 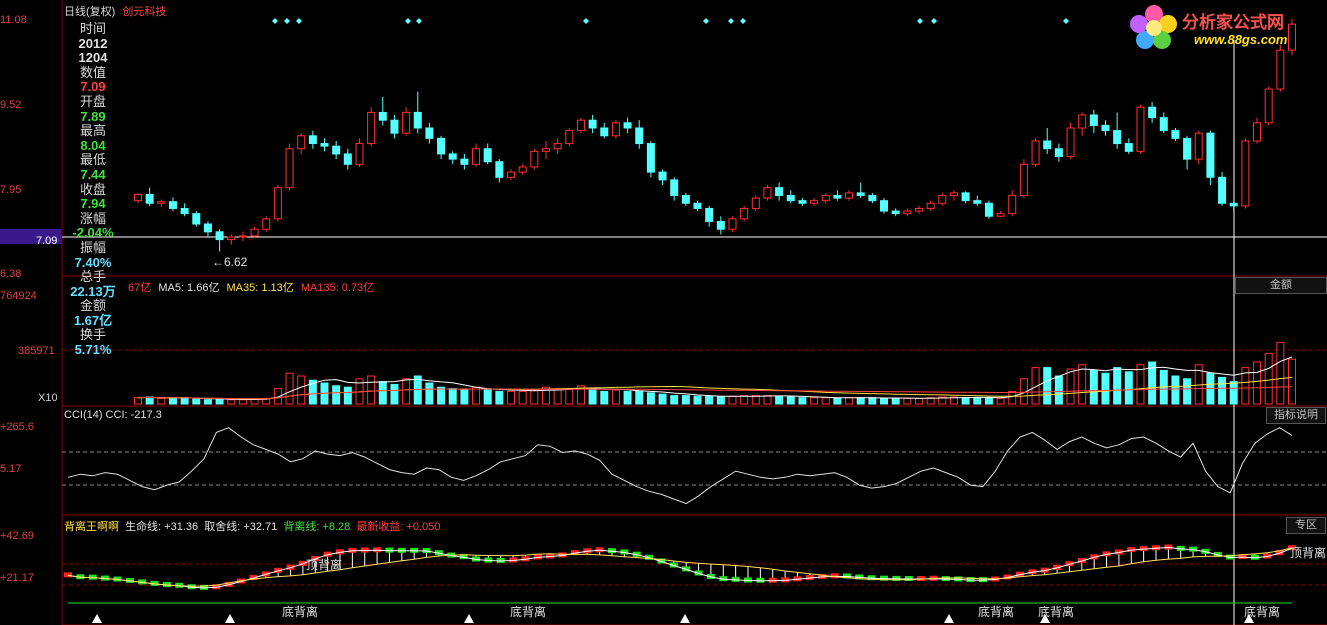 What do you see at coordinates (93, 350) in the screenshot?
I see `info-value: 5.71%` at bounding box center [93, 350].